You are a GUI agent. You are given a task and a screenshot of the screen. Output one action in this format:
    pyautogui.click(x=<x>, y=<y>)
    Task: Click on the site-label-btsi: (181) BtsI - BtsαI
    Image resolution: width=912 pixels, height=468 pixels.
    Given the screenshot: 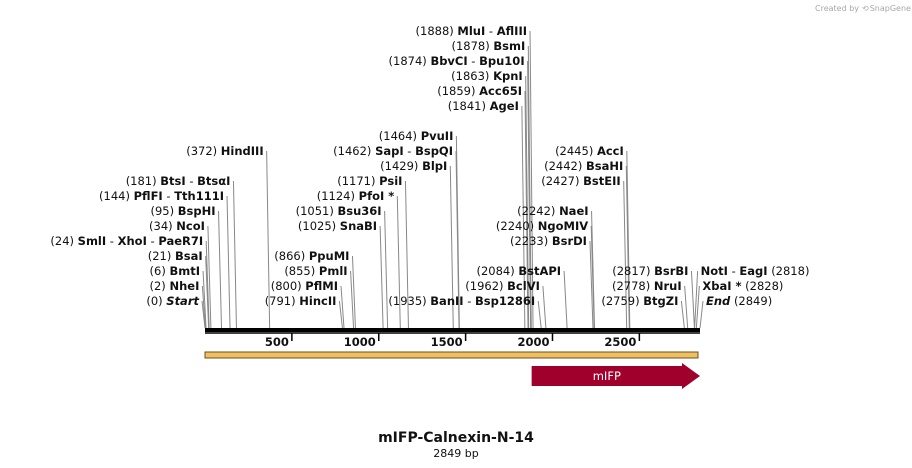 What is the action you would take?
    pyautogui.click(x=178, y=181)
    